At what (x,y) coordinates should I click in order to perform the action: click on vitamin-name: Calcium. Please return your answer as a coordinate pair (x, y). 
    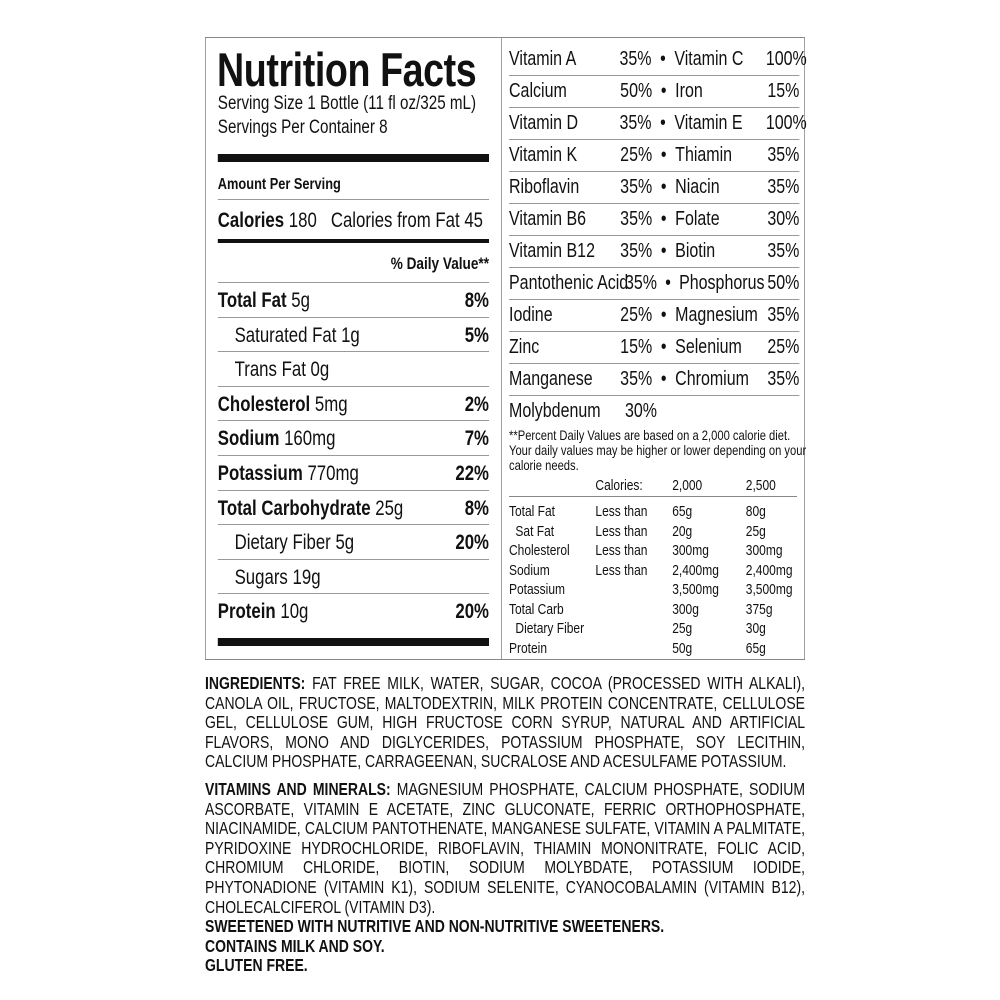
    Looking at the image, I should click on (538, 90).